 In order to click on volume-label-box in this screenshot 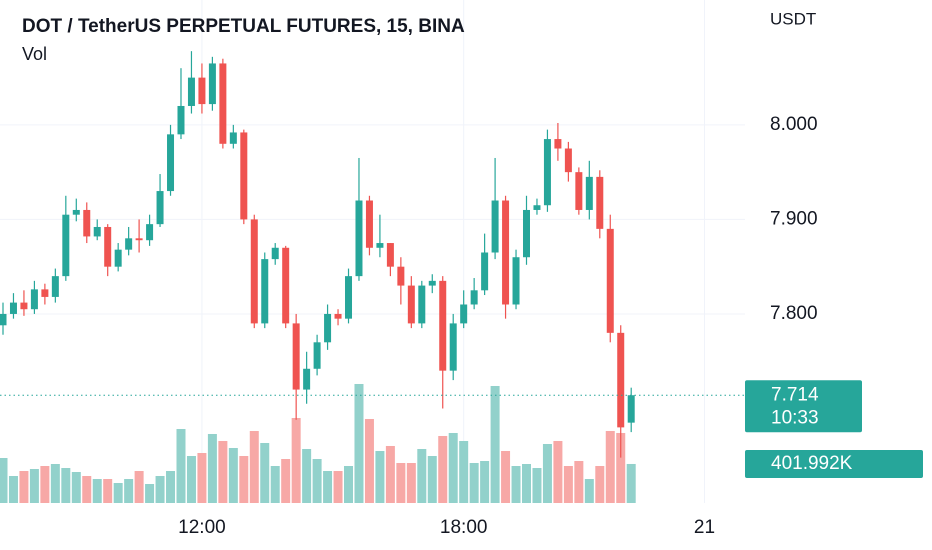, I will do `click(834, 463)`.